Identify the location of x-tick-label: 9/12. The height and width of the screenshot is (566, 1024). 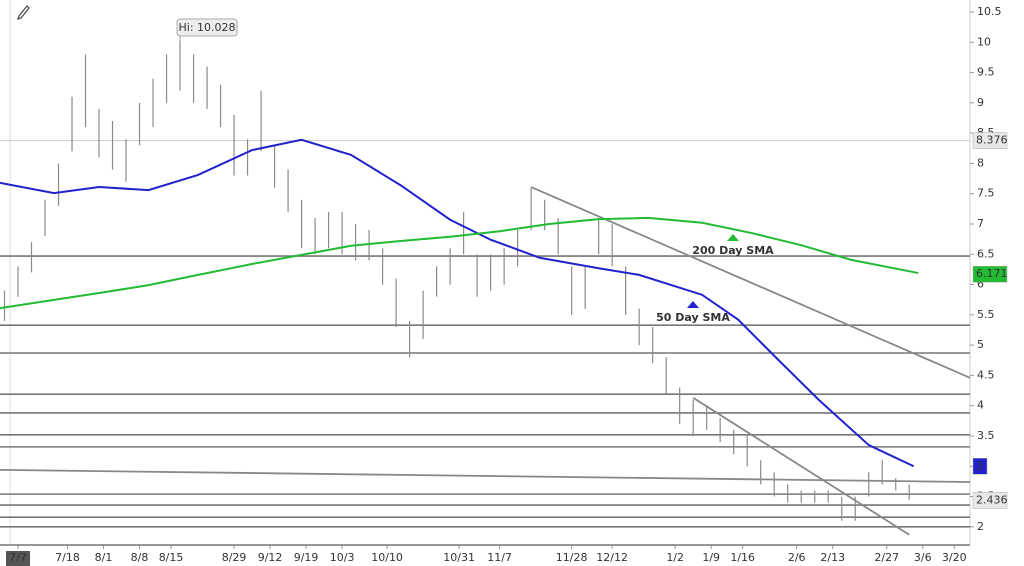
(270, 557).